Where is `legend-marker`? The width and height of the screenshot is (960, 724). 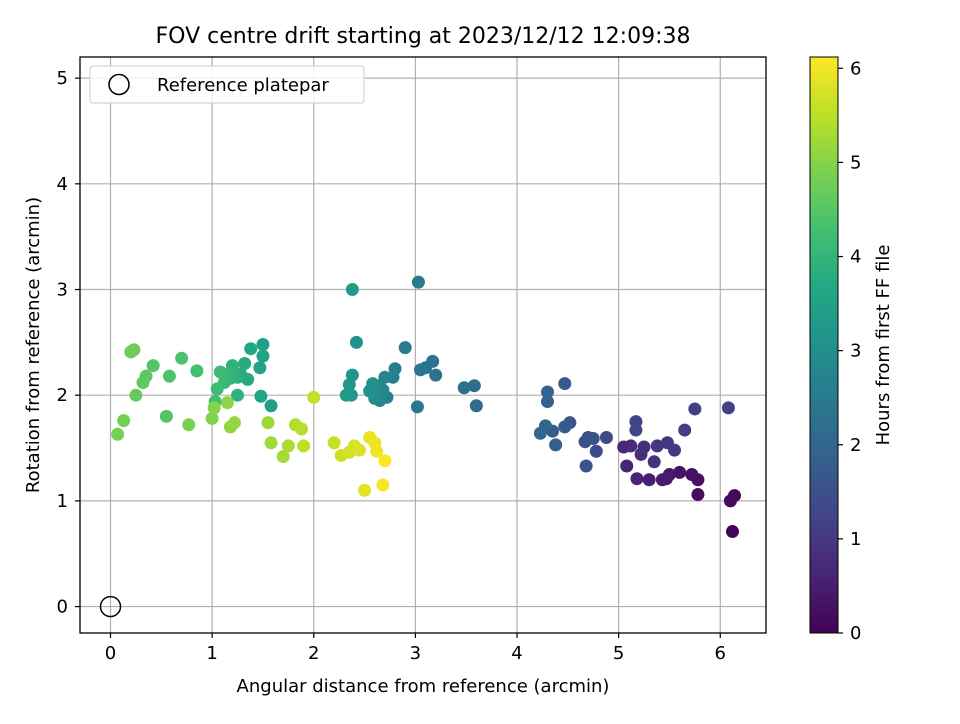 legend-marker is located at coordinates (119, 84).